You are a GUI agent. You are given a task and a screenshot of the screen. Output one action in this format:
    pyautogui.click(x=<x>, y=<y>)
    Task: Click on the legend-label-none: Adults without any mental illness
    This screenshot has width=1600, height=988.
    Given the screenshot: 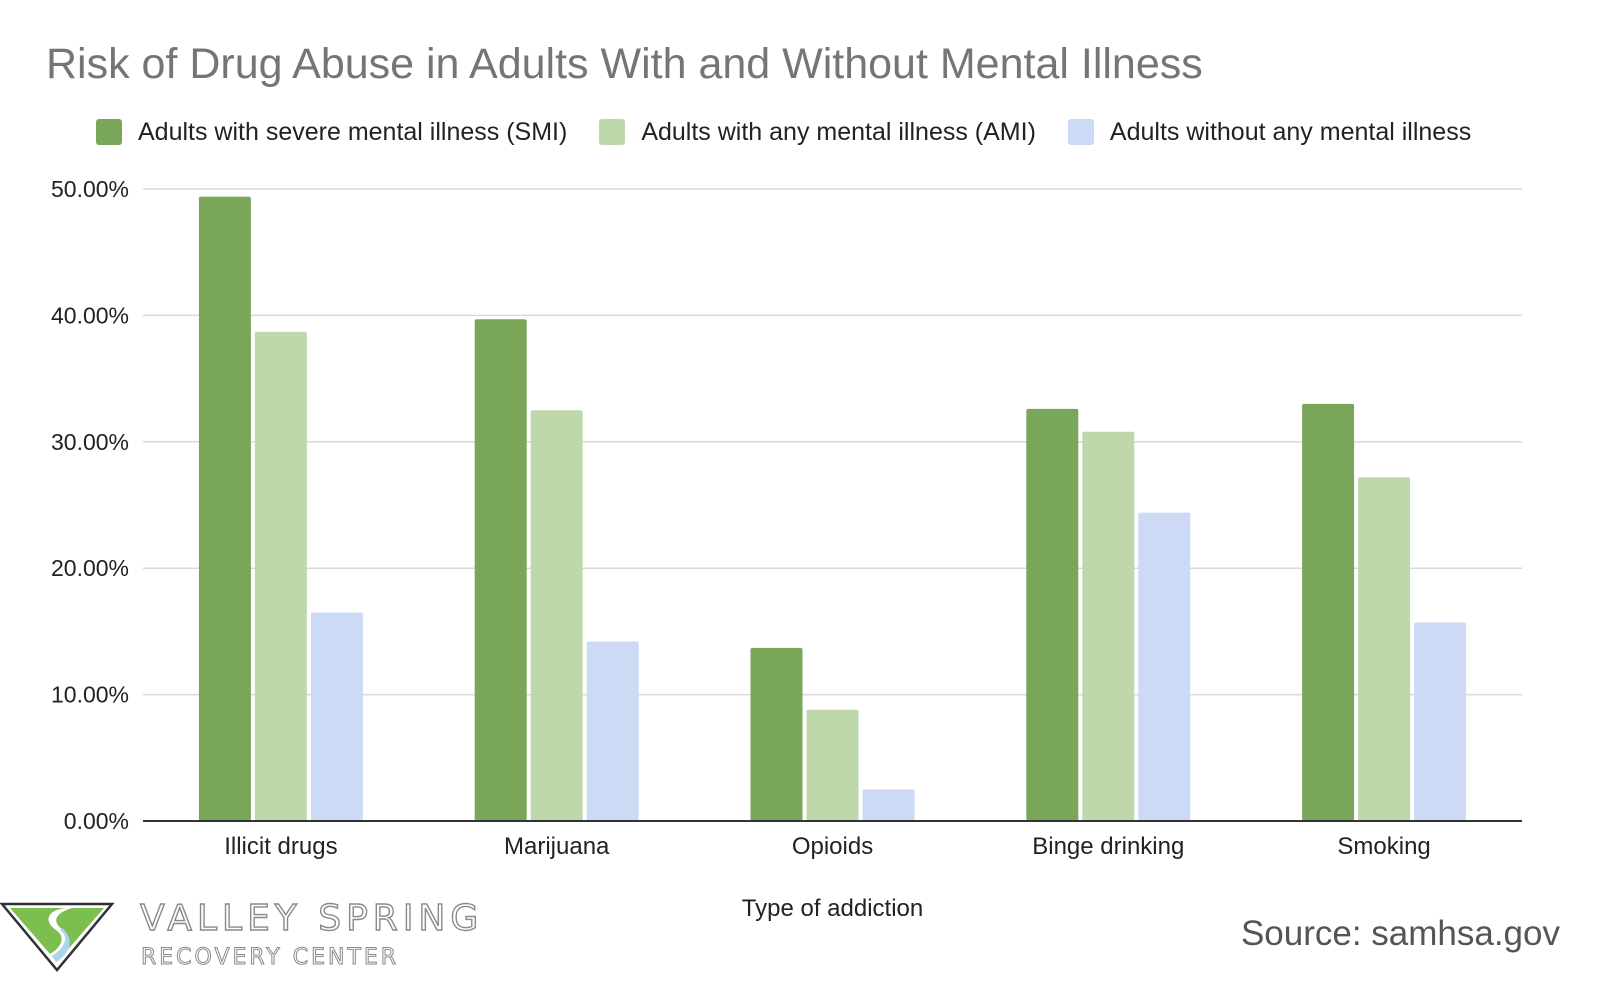 What is the action you would take?
    pyautogui.click(x=1290, y=131)
    